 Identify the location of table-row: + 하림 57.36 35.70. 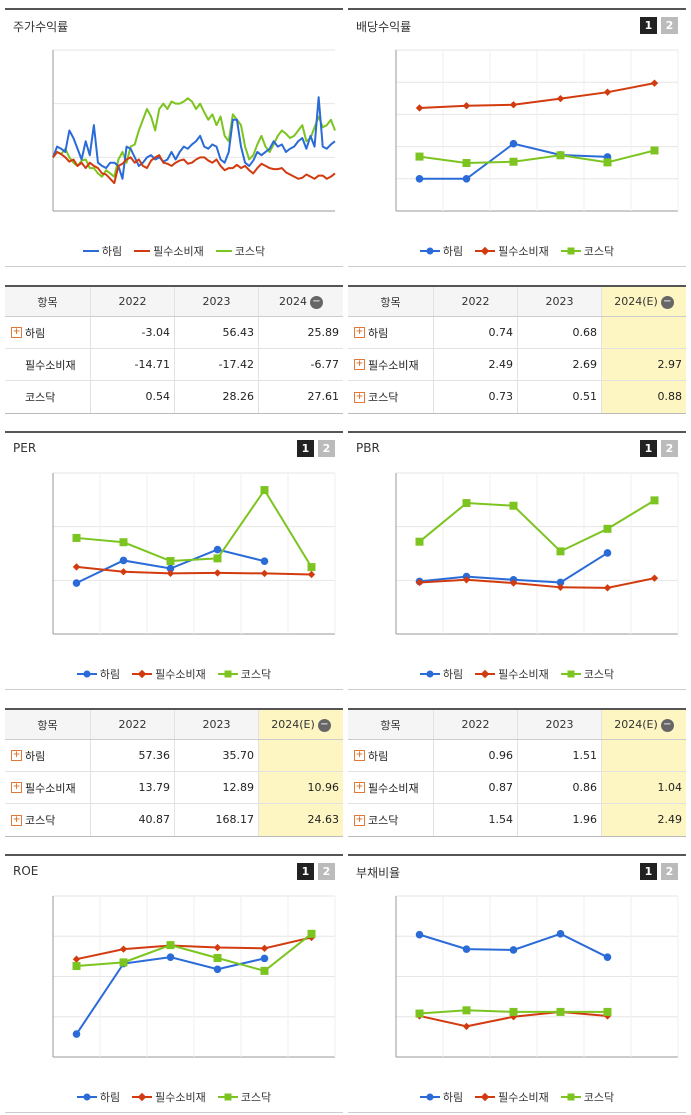
(174, 756).